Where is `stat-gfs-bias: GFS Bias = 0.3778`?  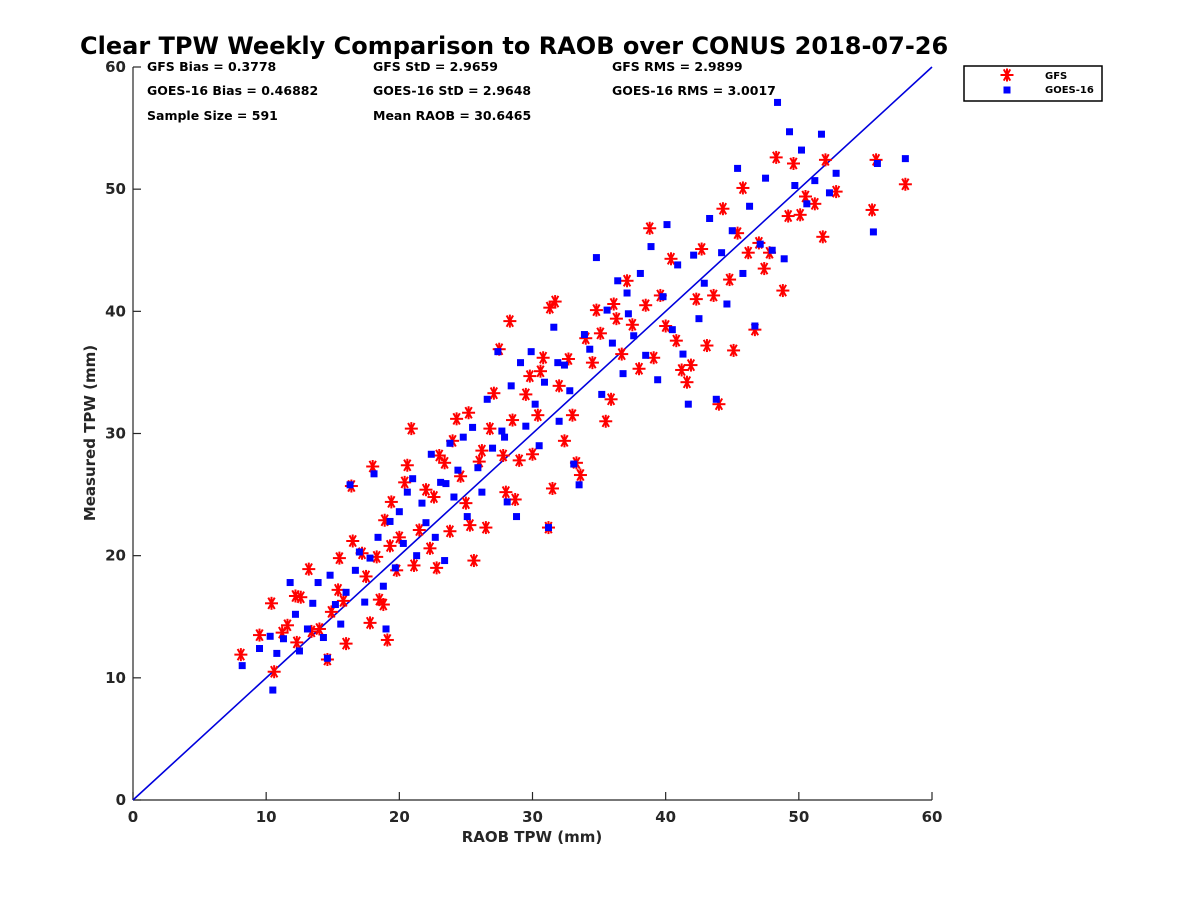 stat-gfs-bias: GFS Bias = 0.3778 is located at coordinates (211, 66).